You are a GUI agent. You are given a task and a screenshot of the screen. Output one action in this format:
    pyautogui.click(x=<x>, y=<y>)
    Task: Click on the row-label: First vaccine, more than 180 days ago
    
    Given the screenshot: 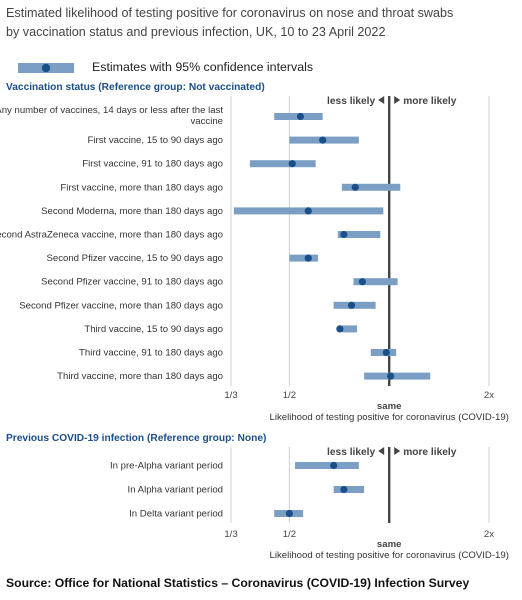 What is the action you would take?
    pyautogui.click(x=141, y=187)
    